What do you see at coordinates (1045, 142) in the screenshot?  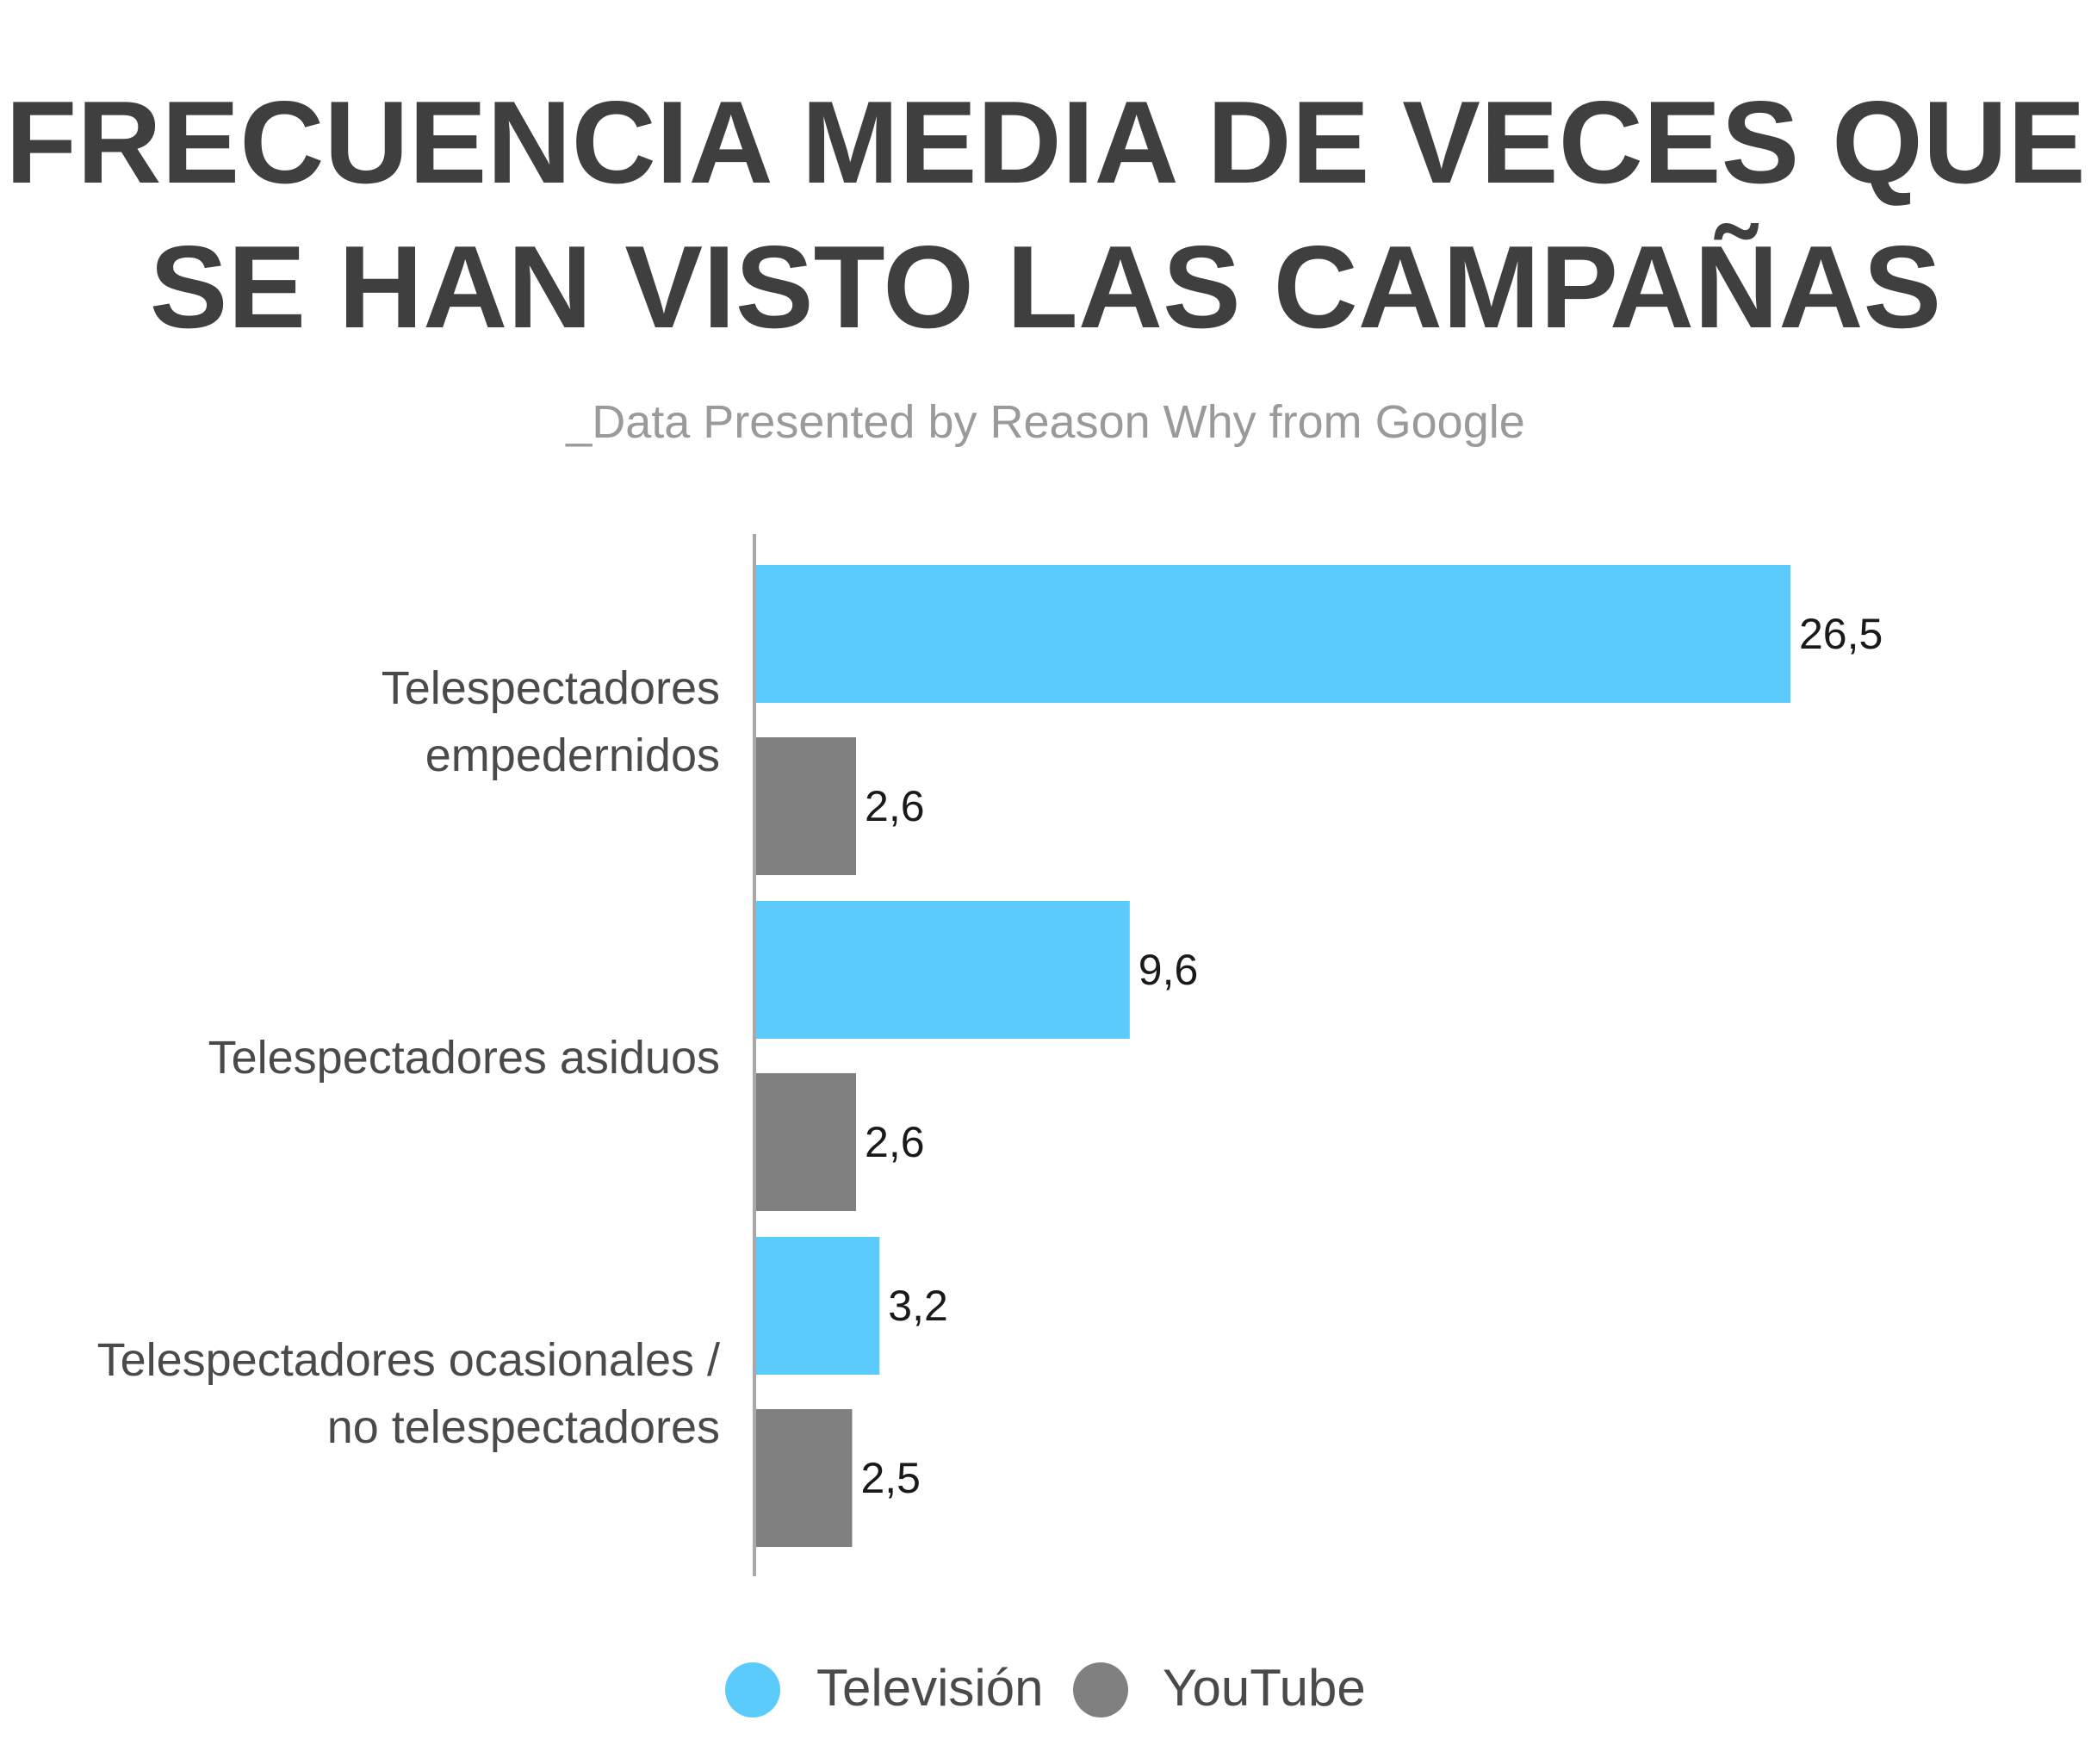 I see `chart-title-line-1: FRECUENCIA MEDIA DE VECES QUE` at bounding box center [1045, 142].